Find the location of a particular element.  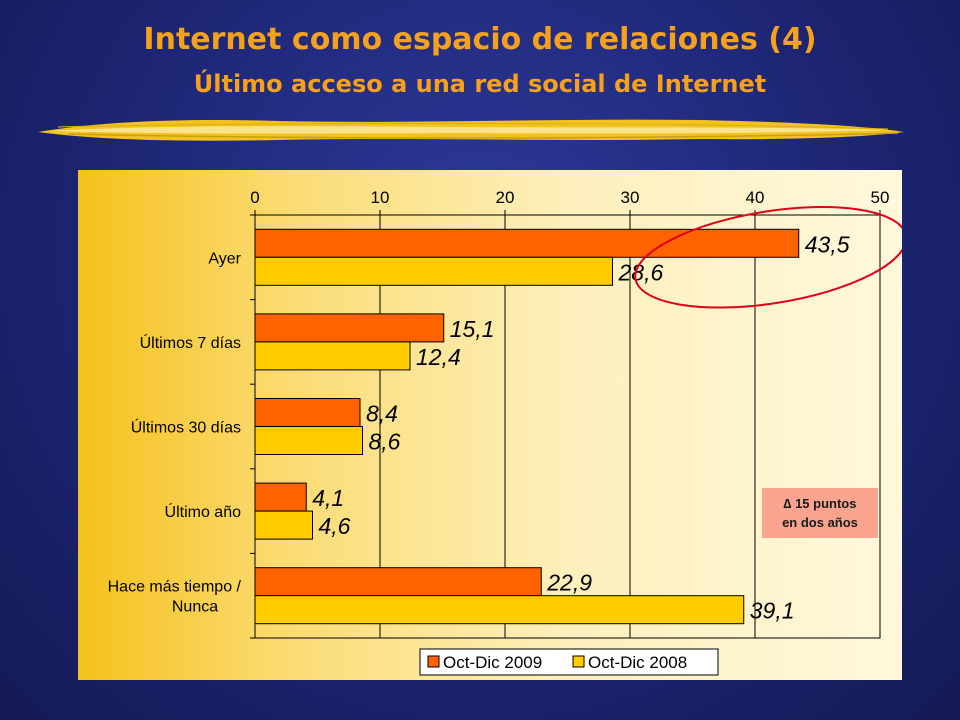

slide-title: Internet como espacio de relaciones (4) is located at coordinates (480, 39).